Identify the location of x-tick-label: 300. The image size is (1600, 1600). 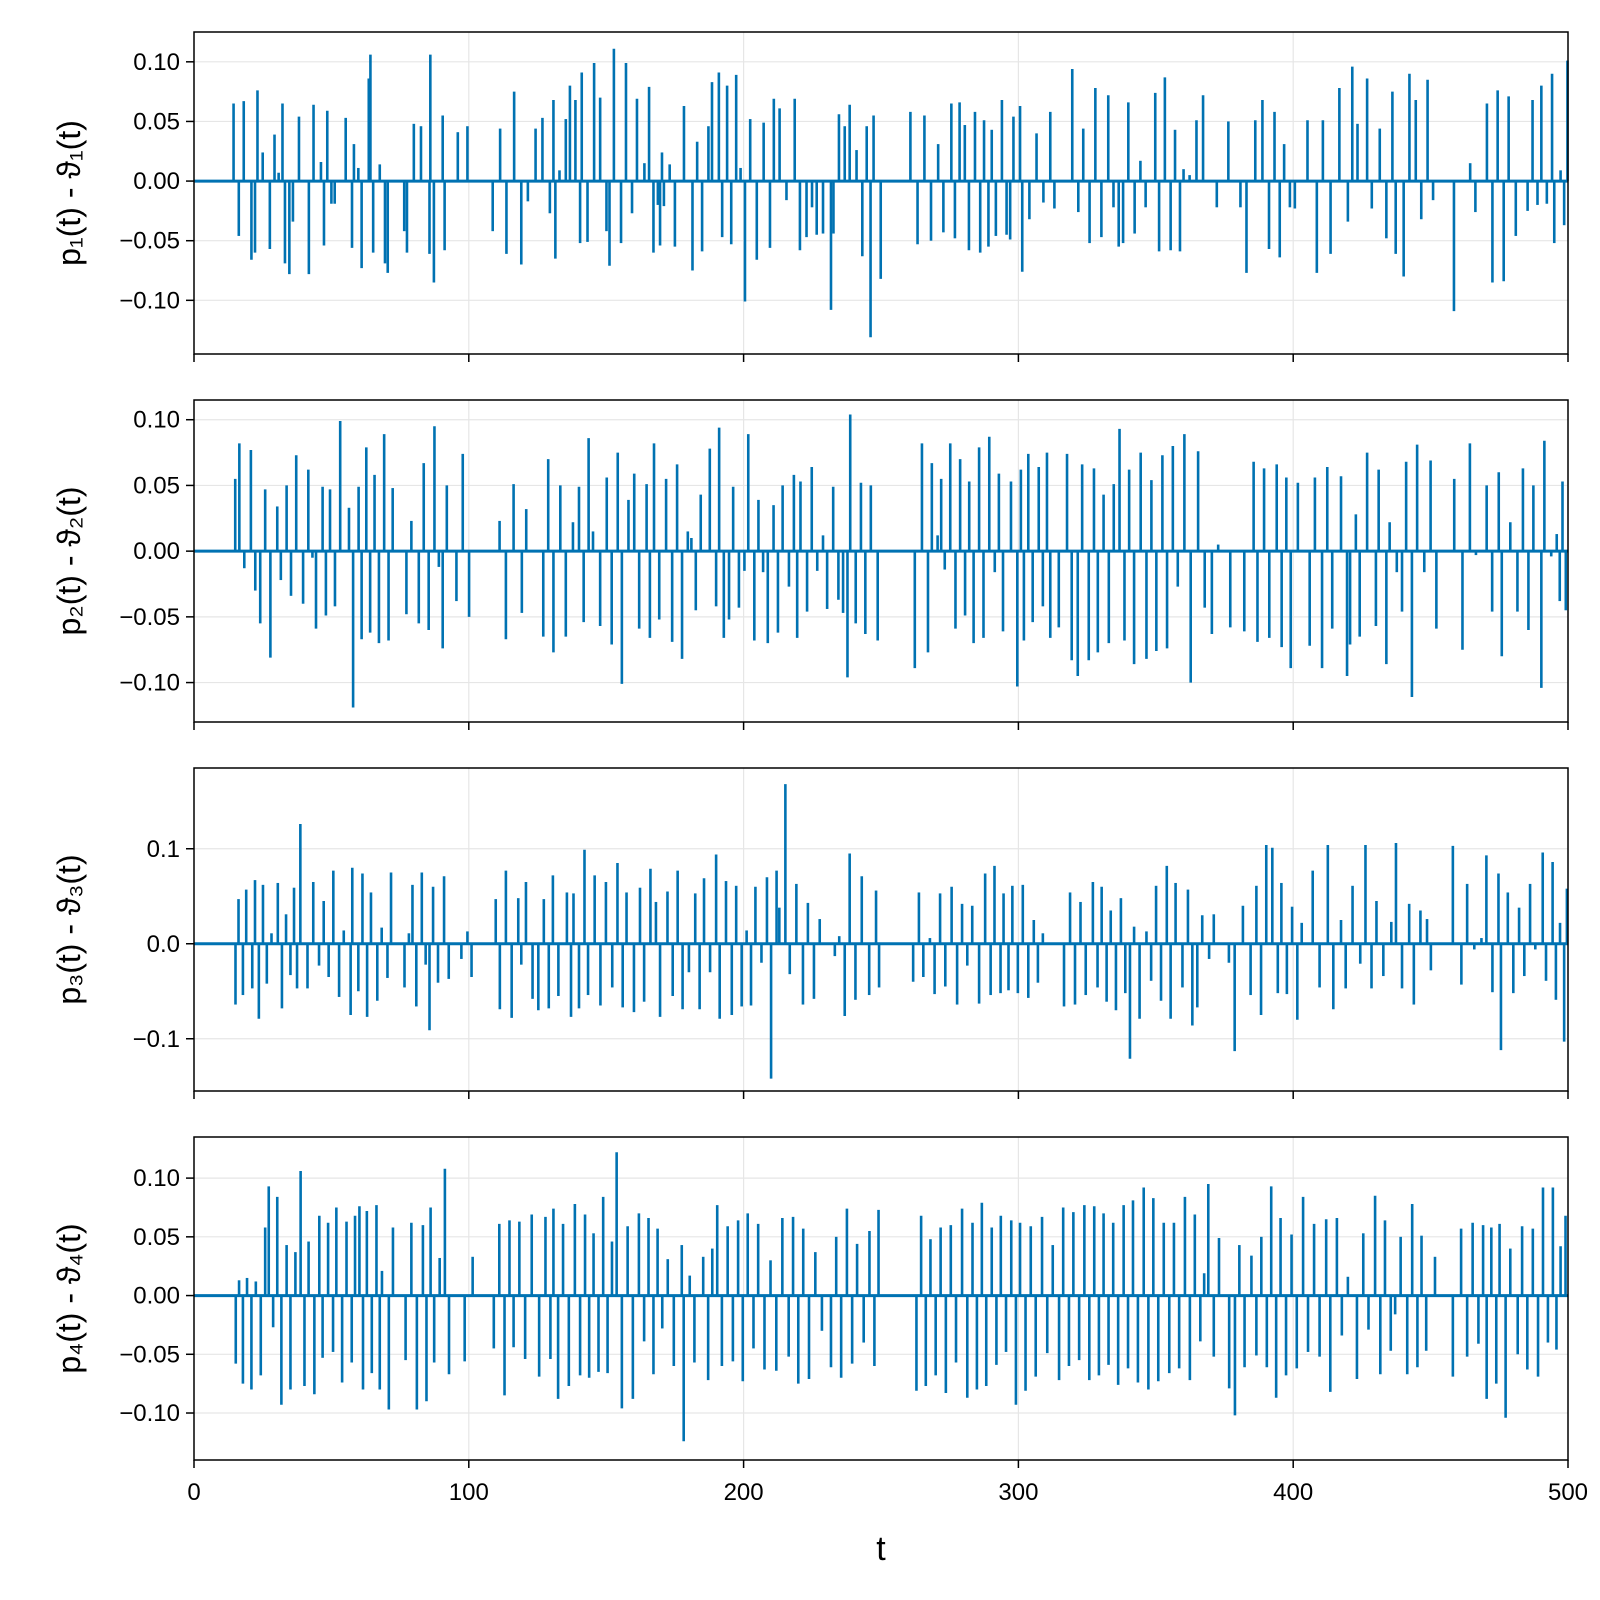
(1018, 1492).